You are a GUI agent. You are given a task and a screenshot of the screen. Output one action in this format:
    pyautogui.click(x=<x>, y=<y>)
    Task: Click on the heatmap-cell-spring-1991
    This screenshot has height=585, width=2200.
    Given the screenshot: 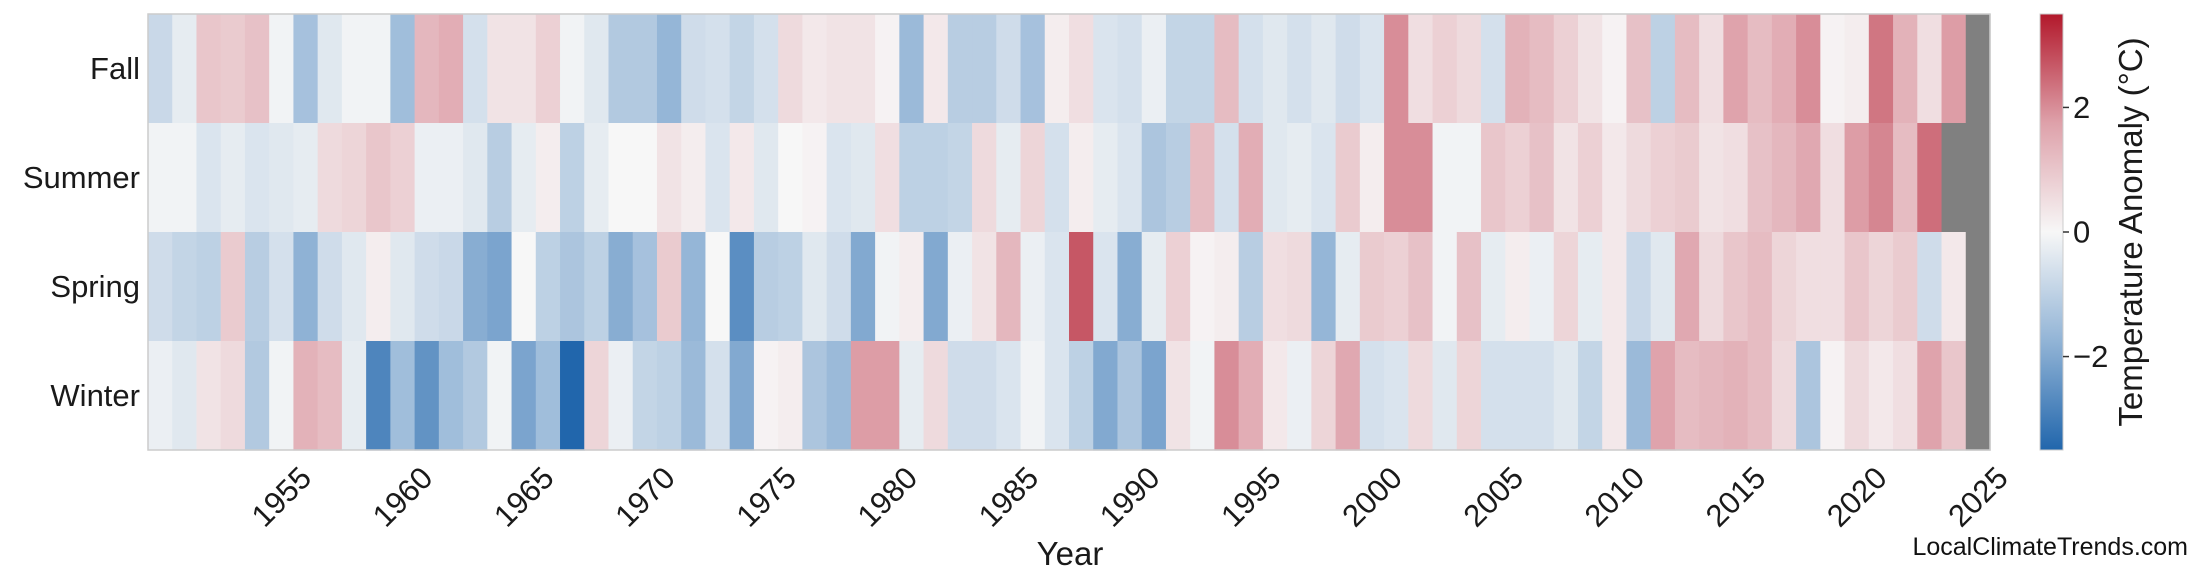 What is the action you would take?
    pyautogui.click(x=1154, y=287)
    